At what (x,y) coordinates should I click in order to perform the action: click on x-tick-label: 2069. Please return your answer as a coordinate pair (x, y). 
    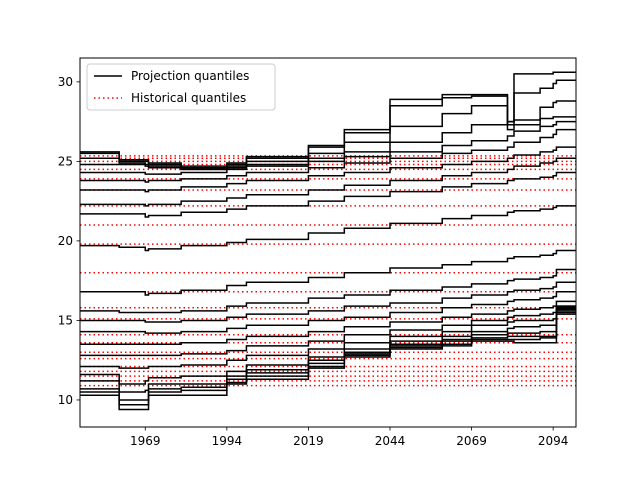
    Looking at the image, I should click on (471, 441).